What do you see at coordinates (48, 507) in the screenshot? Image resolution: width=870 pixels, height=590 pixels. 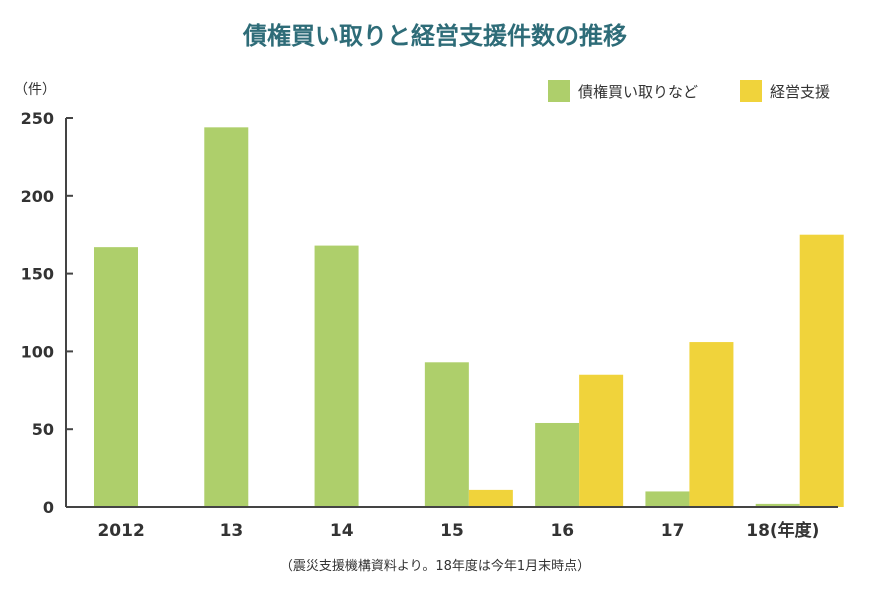 I see `y-tick-label: 0` at bounding box center [48, 507].